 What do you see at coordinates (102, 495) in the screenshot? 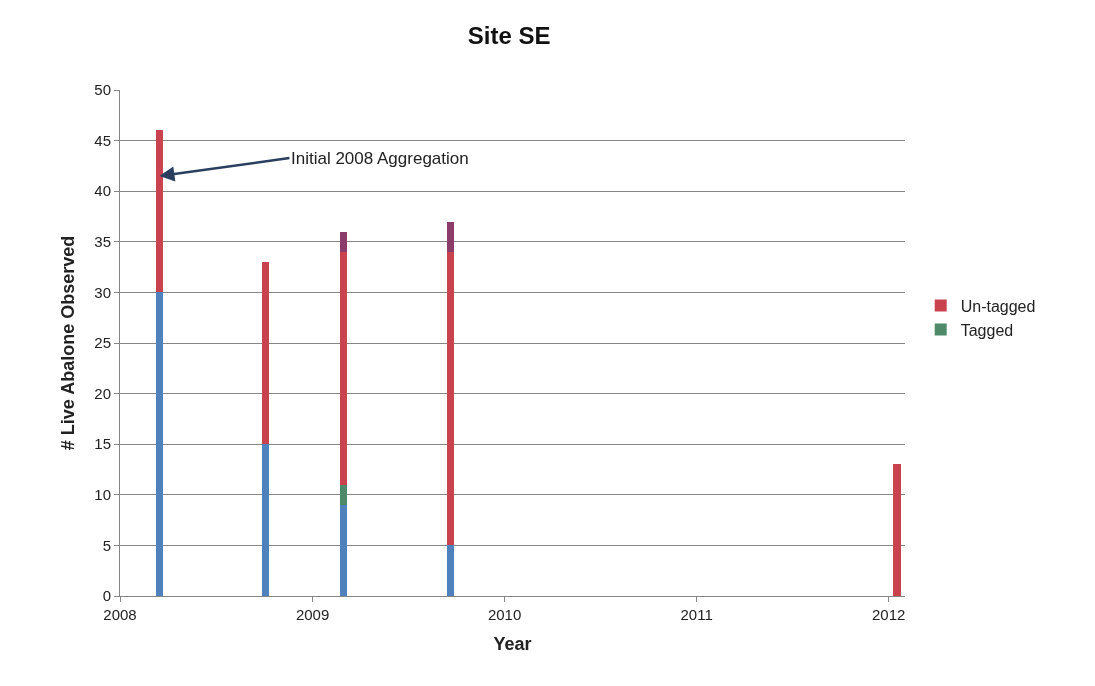
I see `y-tick-label: 10` at bounding box center [102, 495].